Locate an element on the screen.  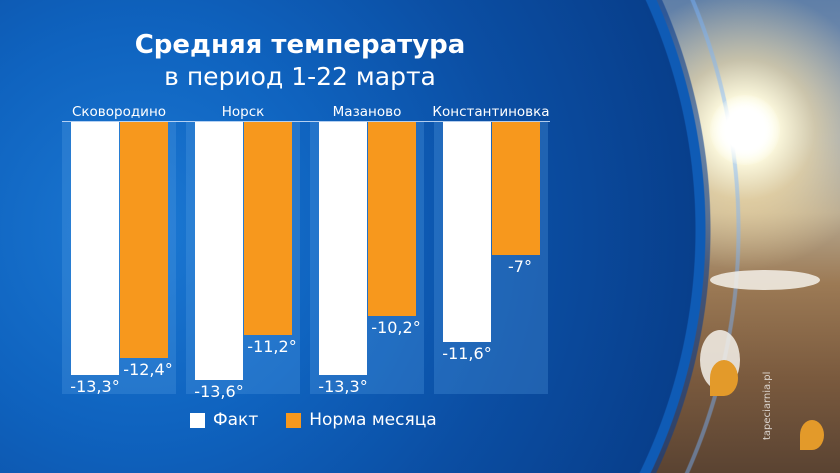
legend-label-norm: Норма месяца is located at coordinates (373, 420).